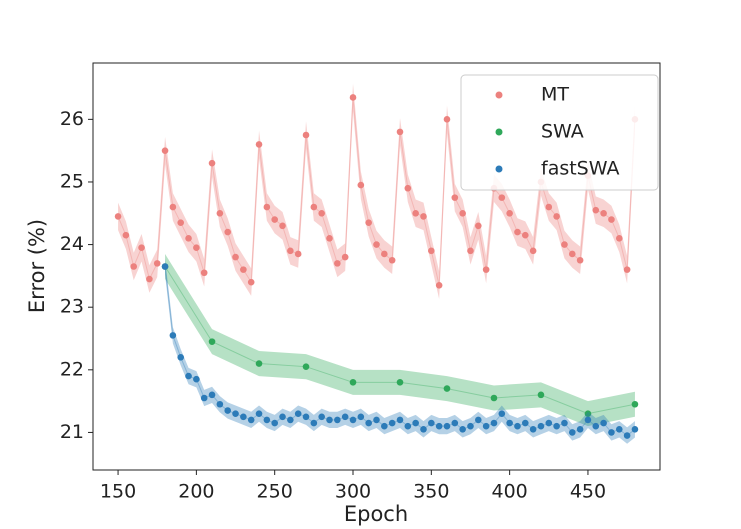 The width and height of the screenshot is (741, 529). I want to click on legend-box, so click(559, 132).